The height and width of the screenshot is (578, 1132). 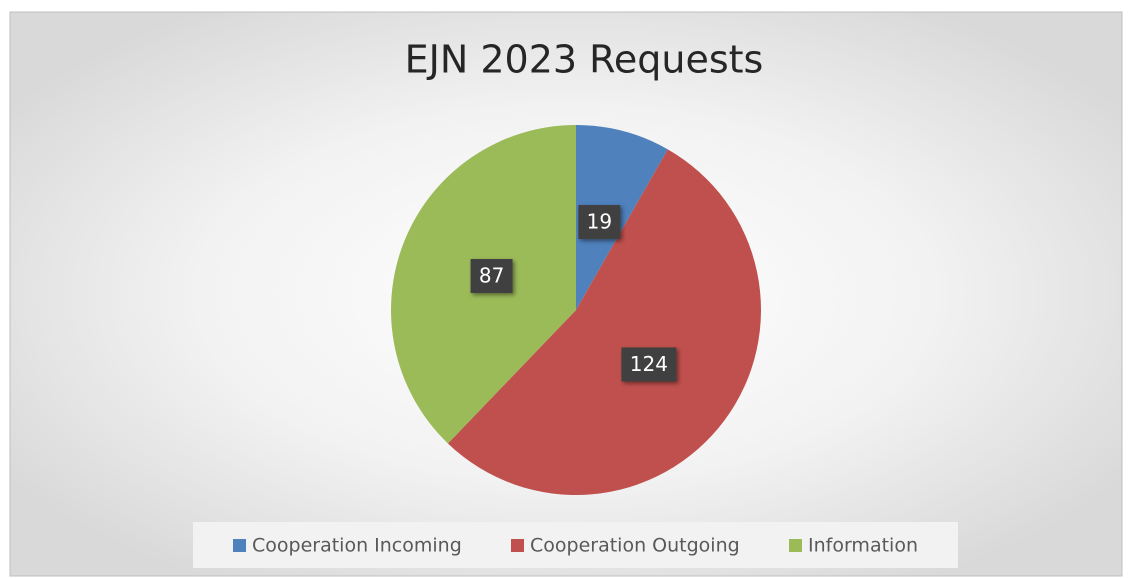 What do you see at coordinates (863, 546) in the screenshot?
I see `legend-label: Information` at bounding box center [863, 546].